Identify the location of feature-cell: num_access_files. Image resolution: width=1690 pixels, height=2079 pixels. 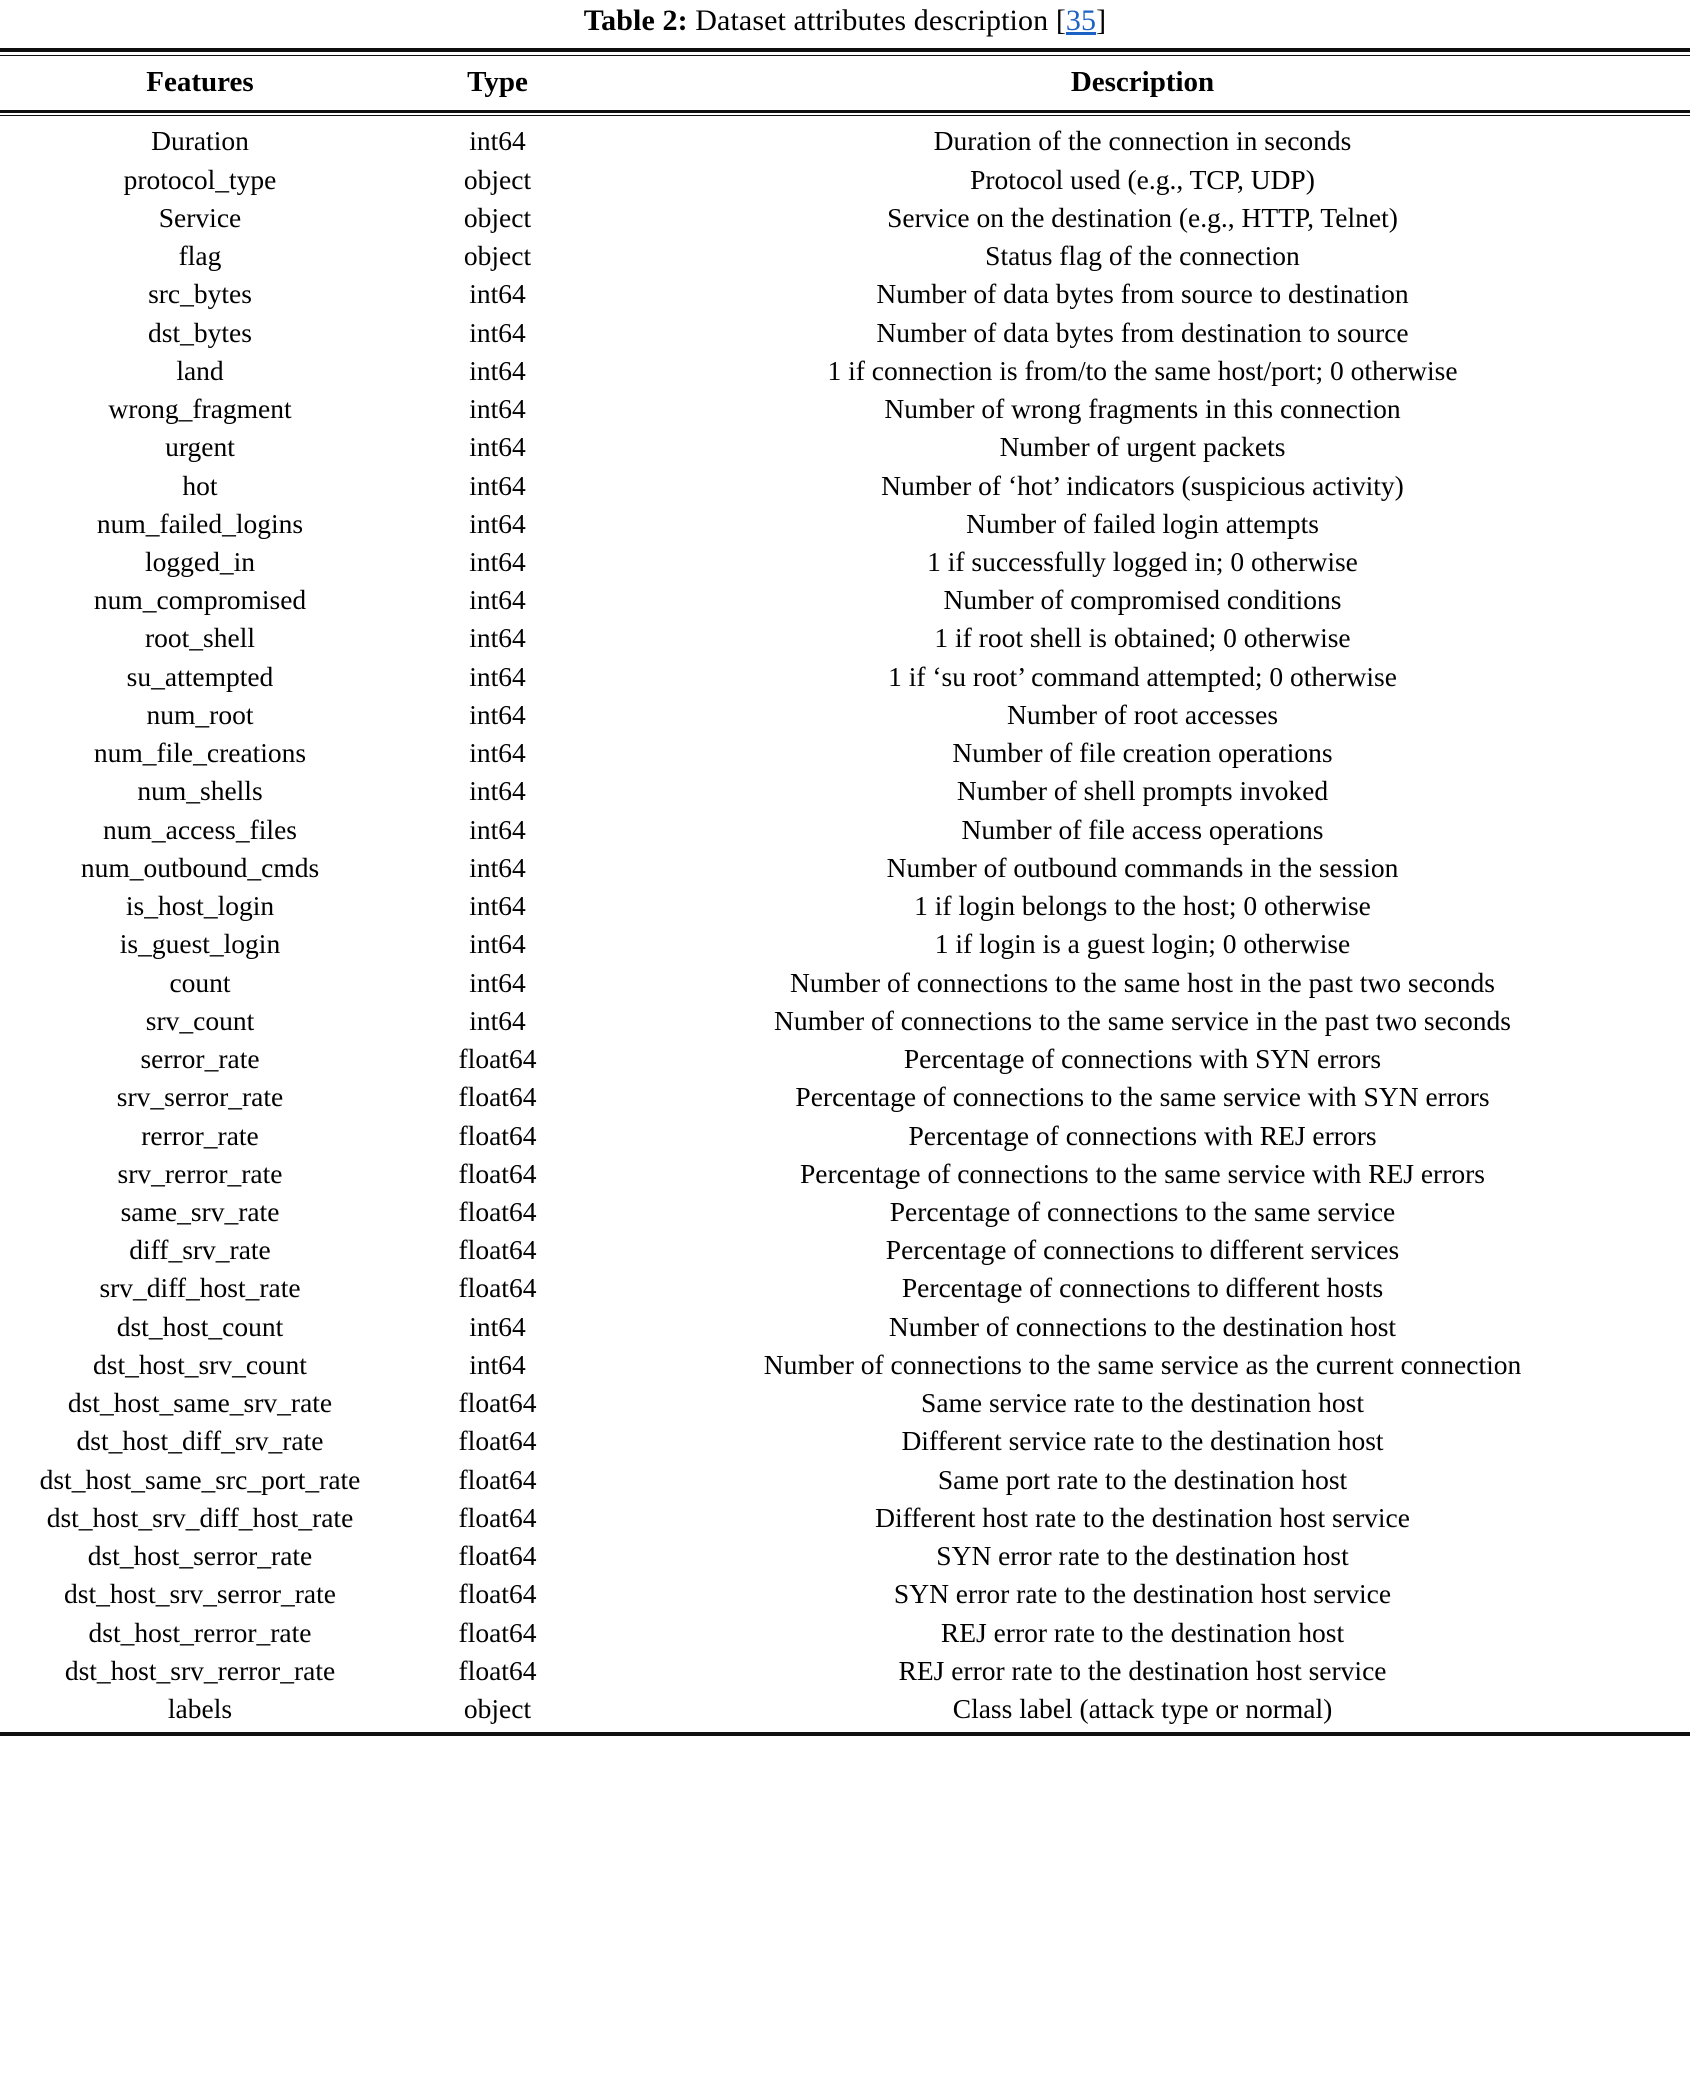
(200, 829).